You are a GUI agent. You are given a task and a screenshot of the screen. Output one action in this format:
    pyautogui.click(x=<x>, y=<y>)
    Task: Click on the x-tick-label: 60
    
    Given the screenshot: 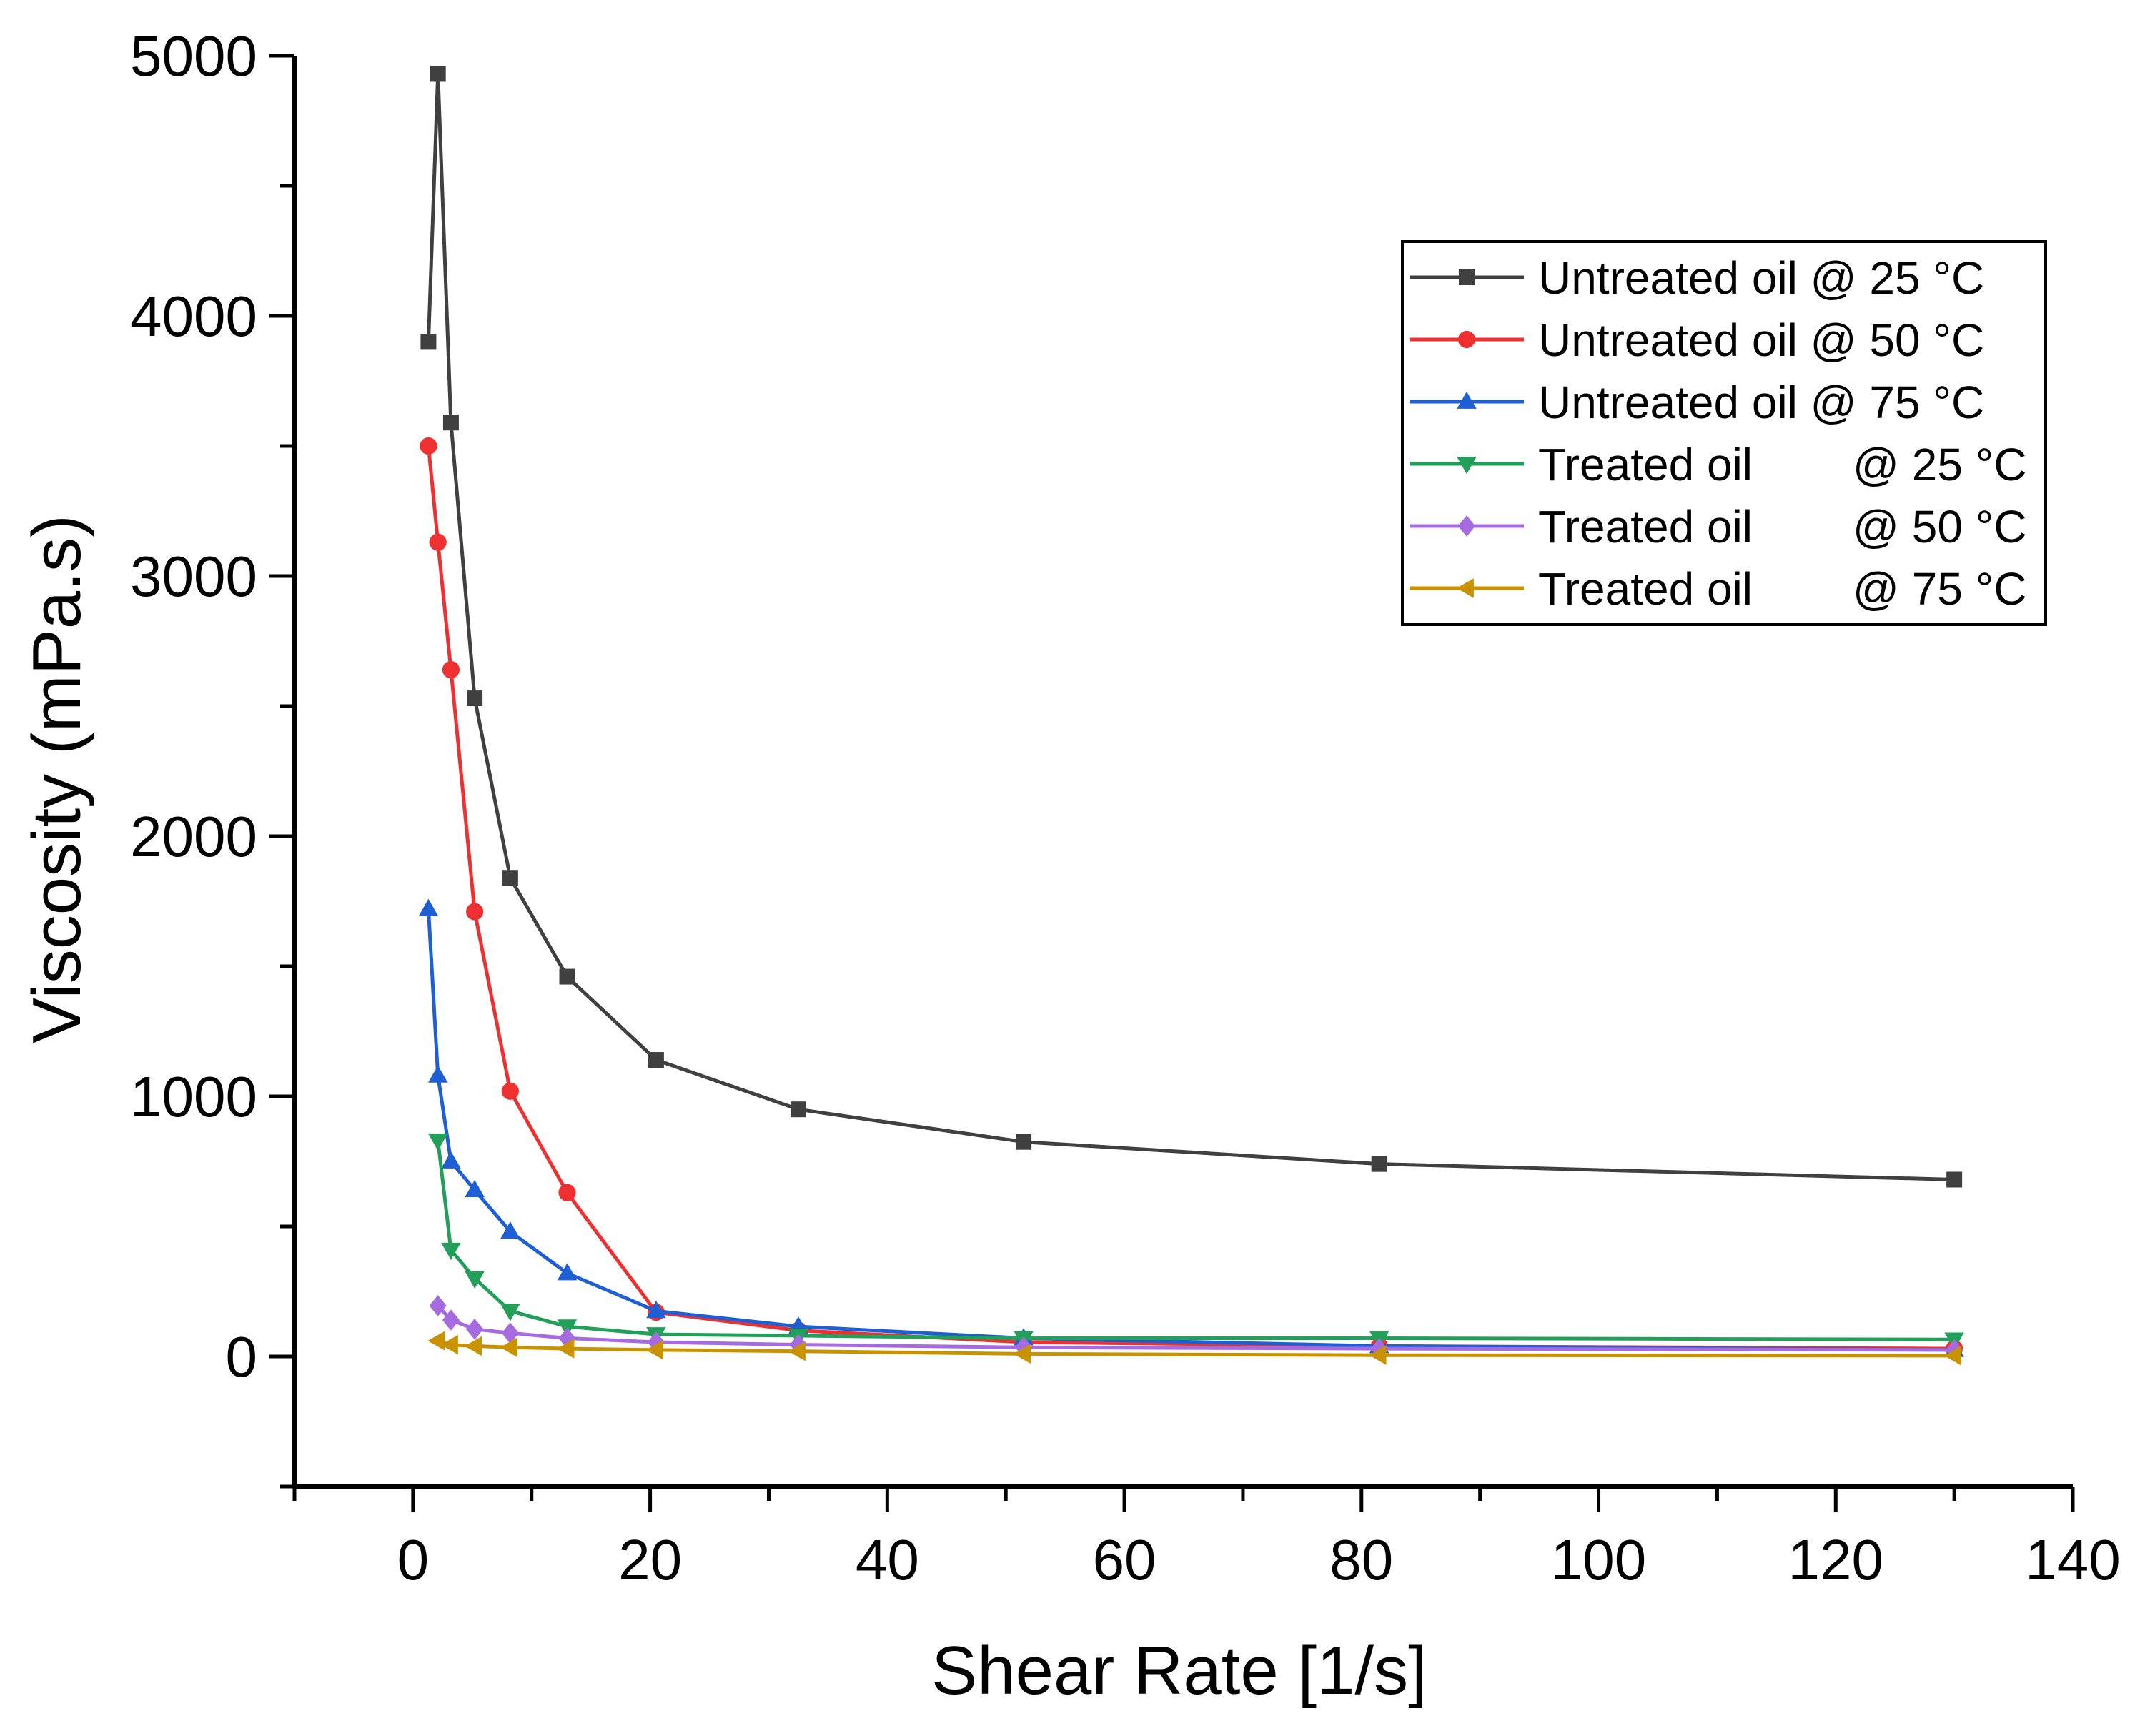 What is the action you would take?
    pyautogui.click(x=1124, y=1560)
    